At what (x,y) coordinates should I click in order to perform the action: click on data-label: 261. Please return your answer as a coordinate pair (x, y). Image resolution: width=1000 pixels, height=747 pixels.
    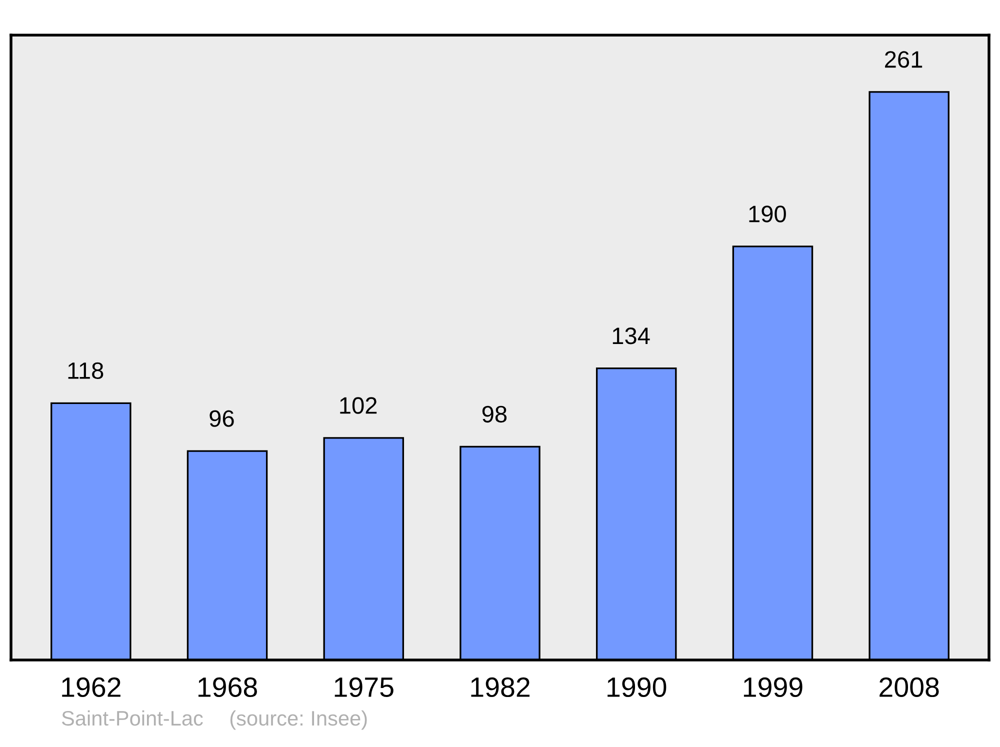
    Looking at the image, I should click on (903, 59).